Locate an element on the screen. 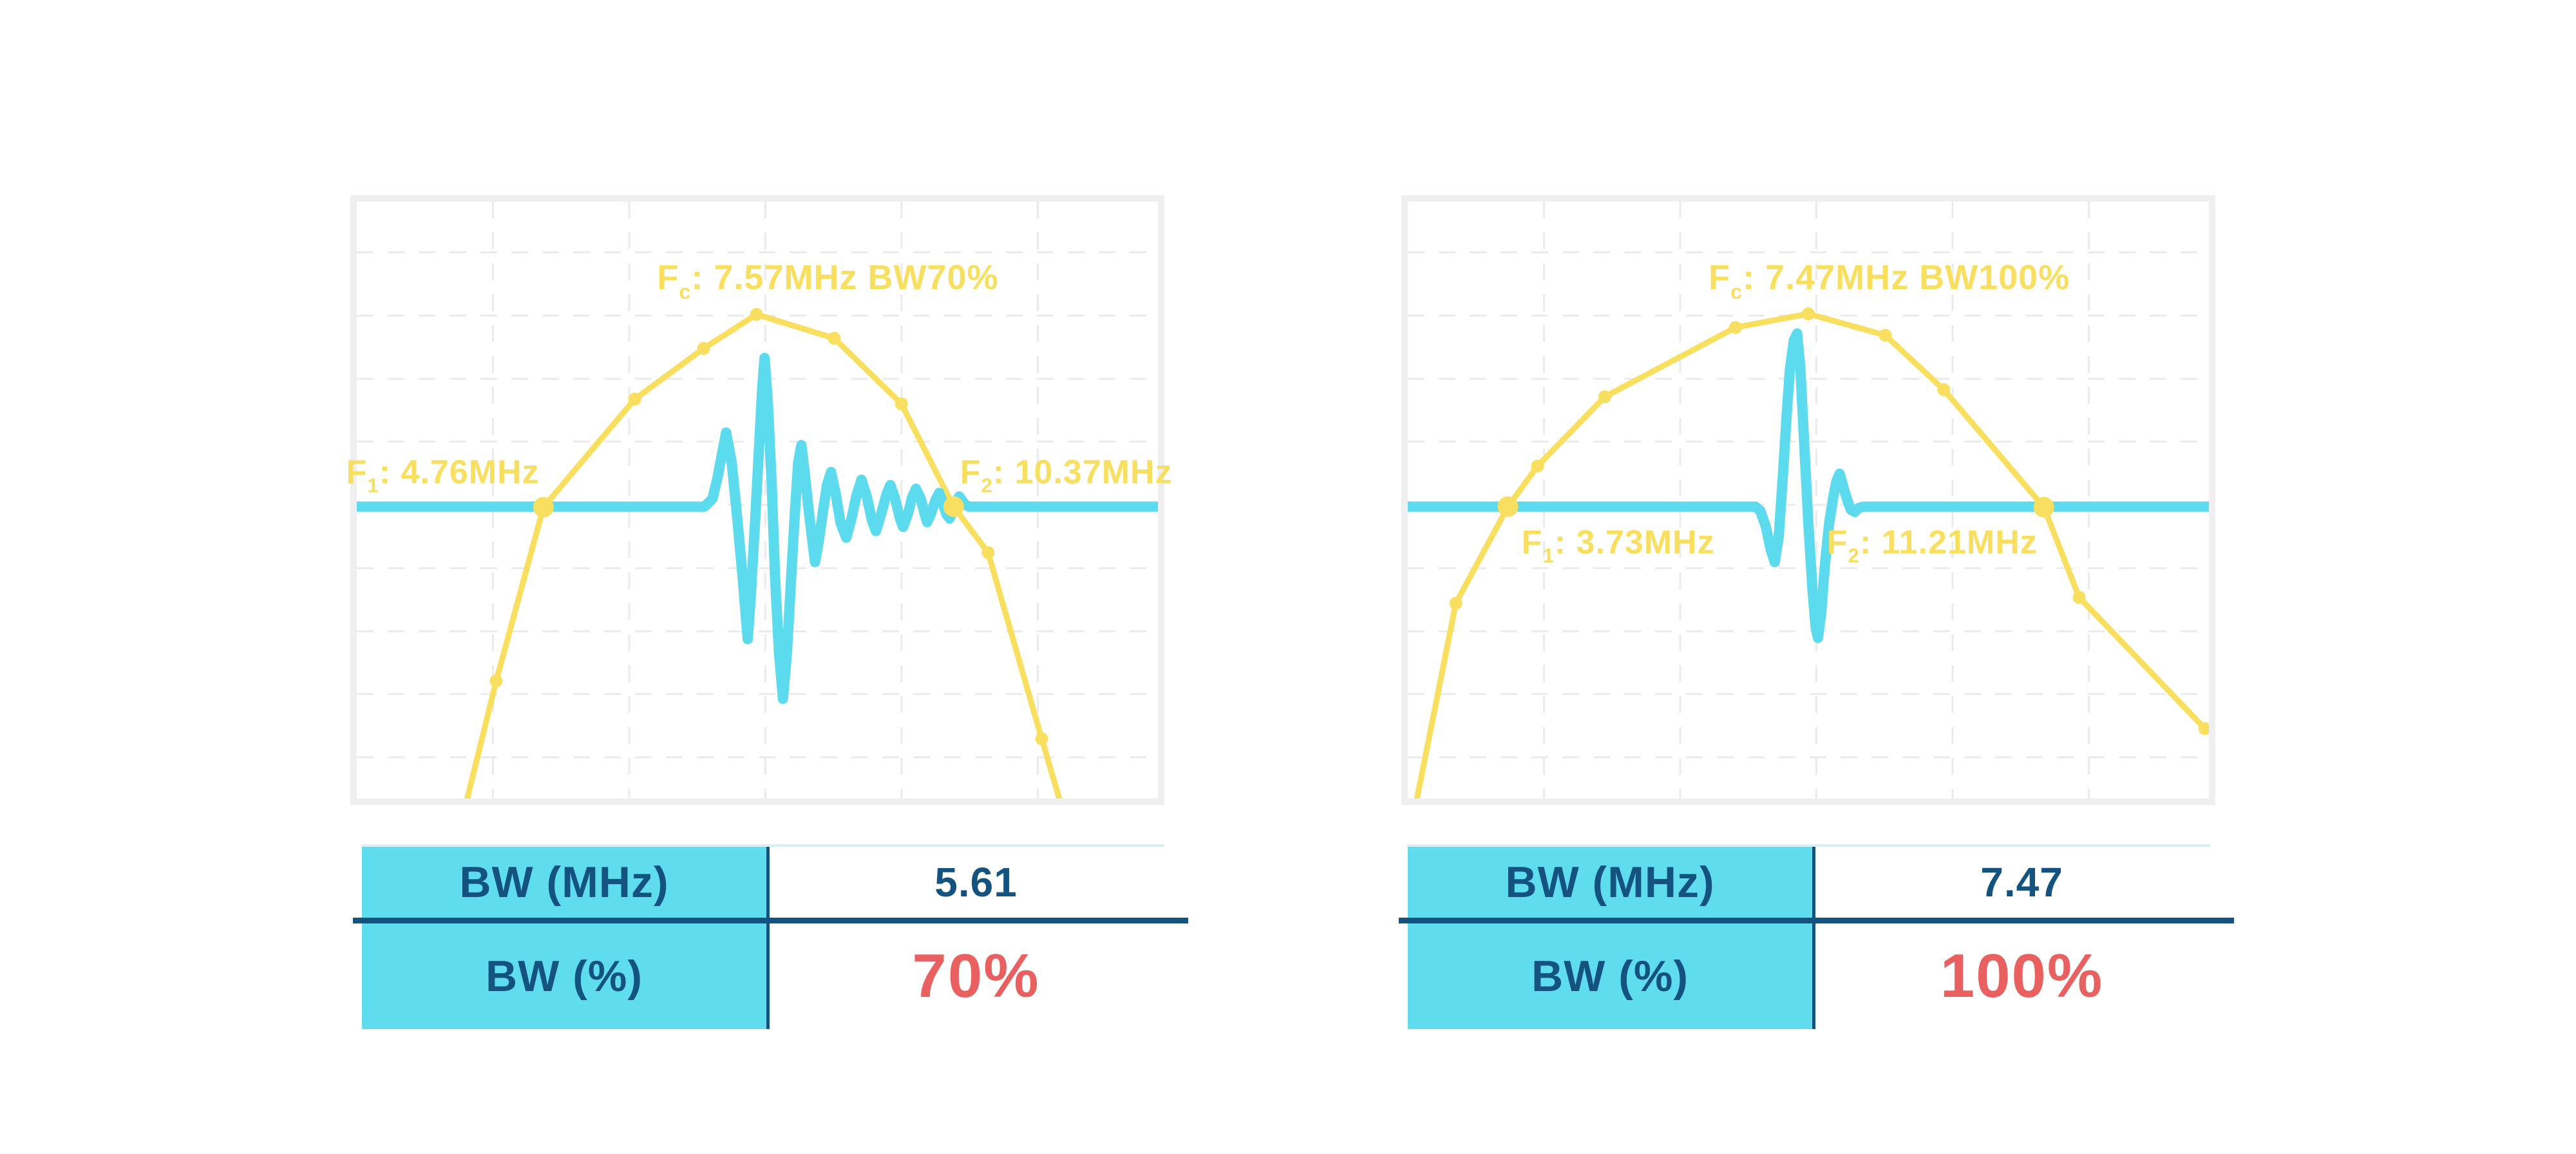  bw-table-left: BW (MHz) 5.61 BW (%) 70% is located at coordinates (772, 941).